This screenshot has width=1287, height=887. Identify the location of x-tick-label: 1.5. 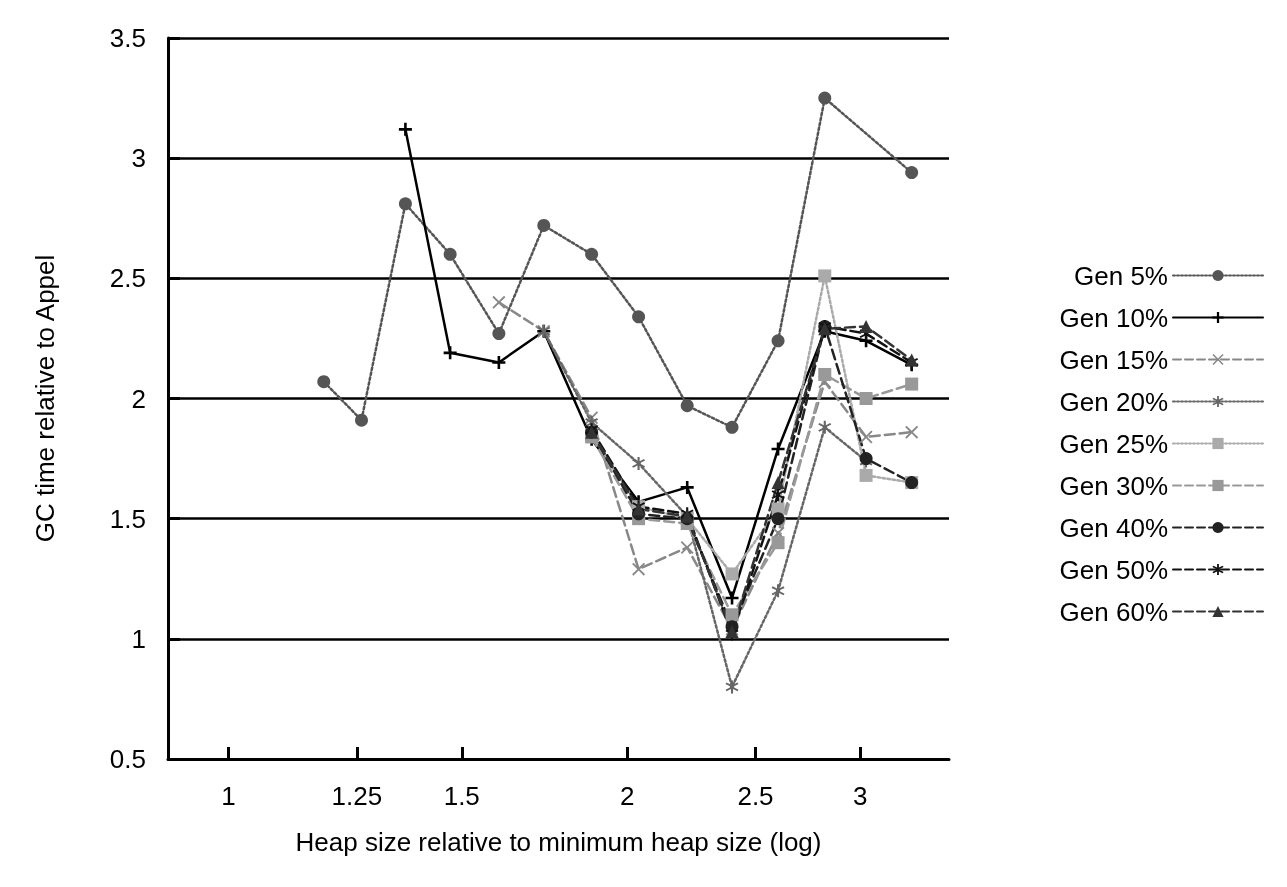
(461, 796).